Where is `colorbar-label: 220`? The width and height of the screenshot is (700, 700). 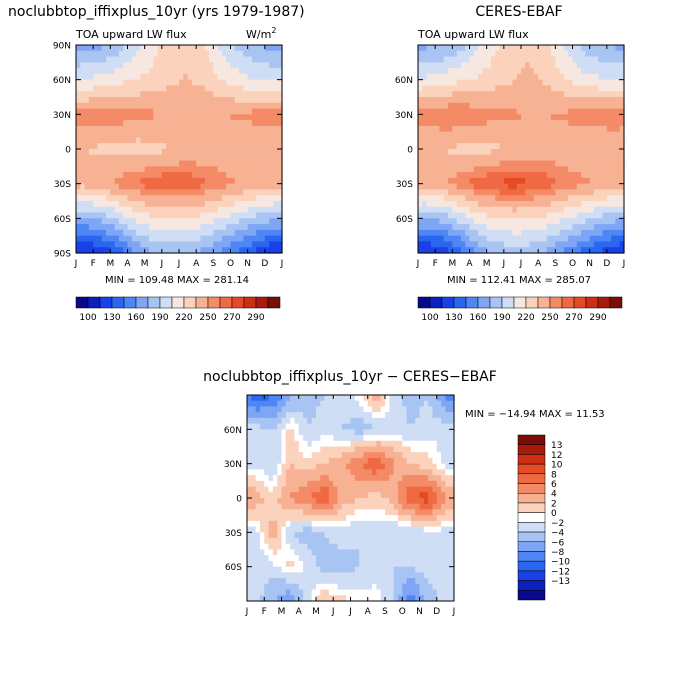
colorbar-label: 220 is located at coordinates (525, 318).